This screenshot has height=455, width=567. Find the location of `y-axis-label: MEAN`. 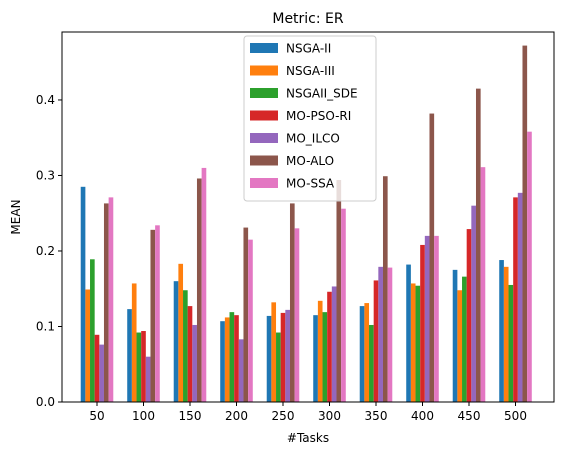

y-axis-label: MEAN is located at coordinates (16, 216).